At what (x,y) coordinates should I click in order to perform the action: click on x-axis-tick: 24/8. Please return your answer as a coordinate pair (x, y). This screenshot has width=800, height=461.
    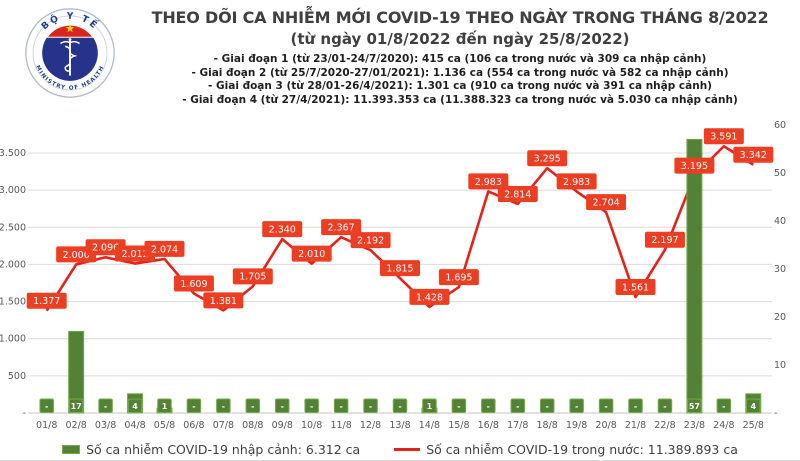
    Looking at the image, I should click on (723, 425).